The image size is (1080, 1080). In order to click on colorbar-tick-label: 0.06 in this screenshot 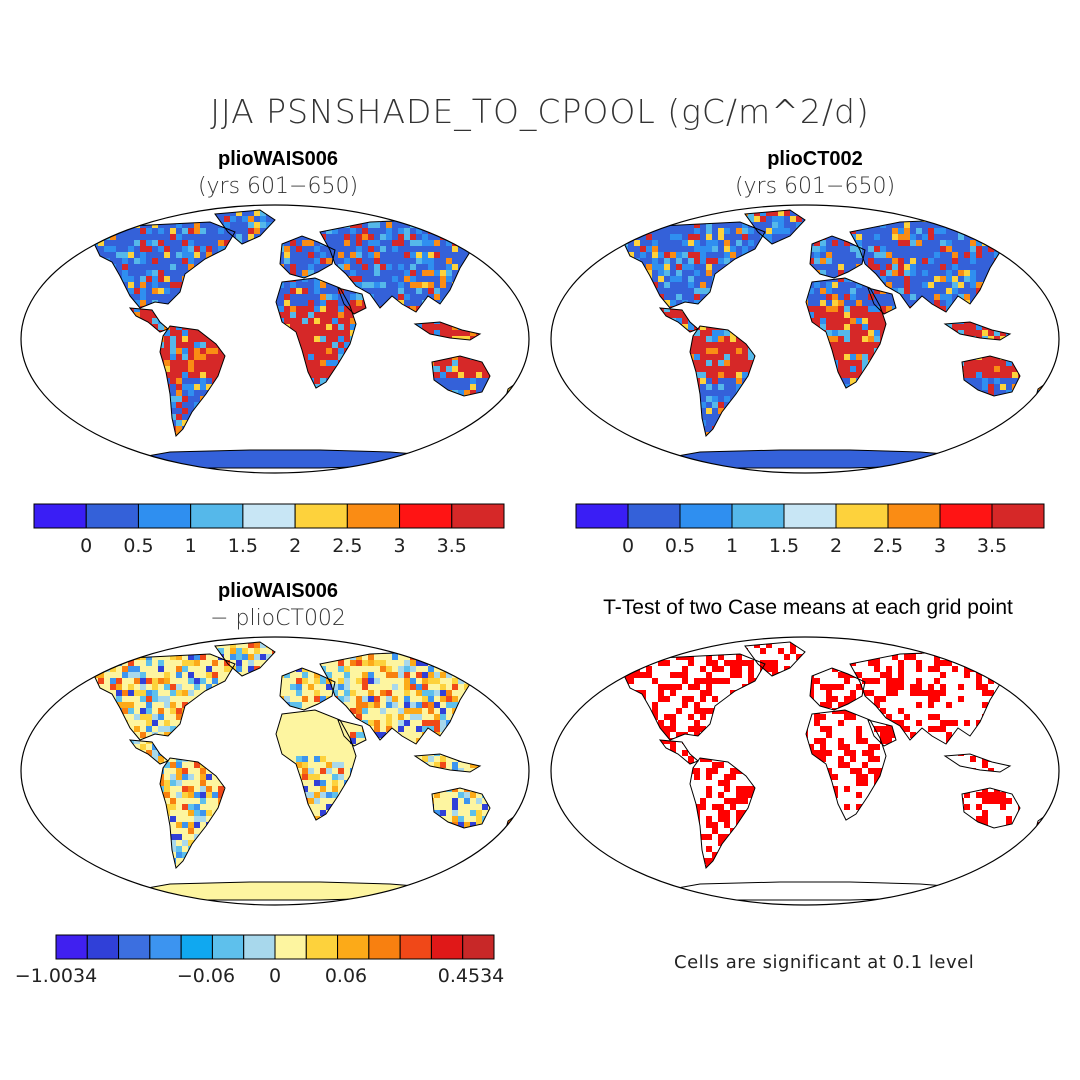, I will do `click(346, 976)`.